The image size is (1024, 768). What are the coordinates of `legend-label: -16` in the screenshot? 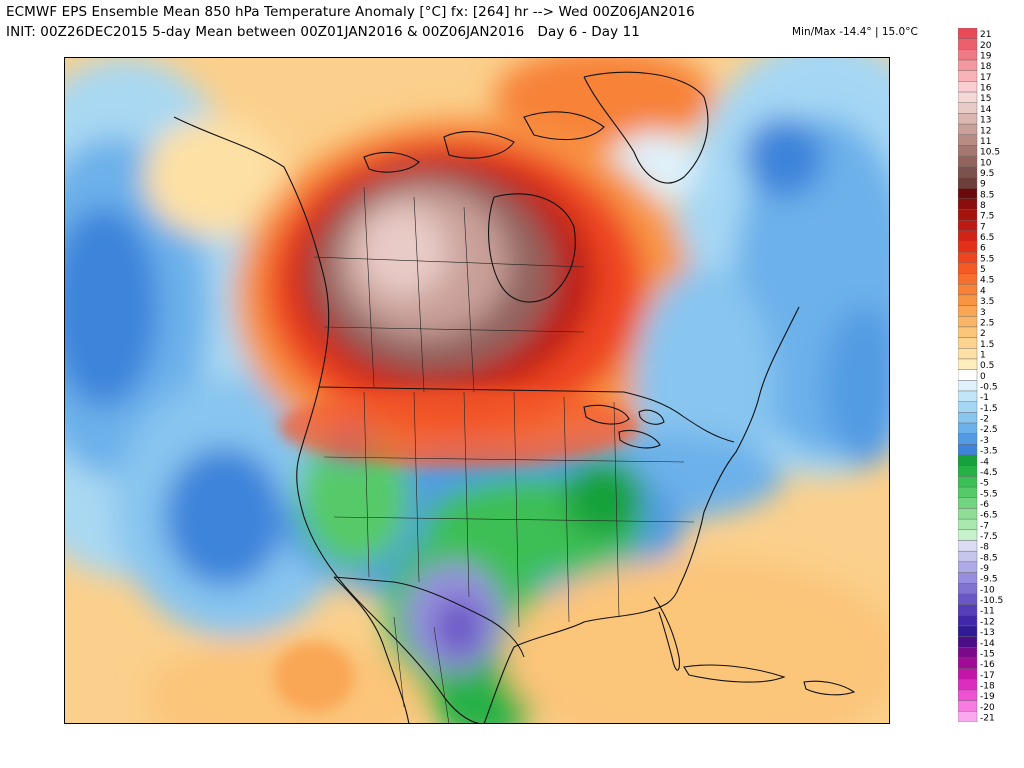 It's located at (987, 665).